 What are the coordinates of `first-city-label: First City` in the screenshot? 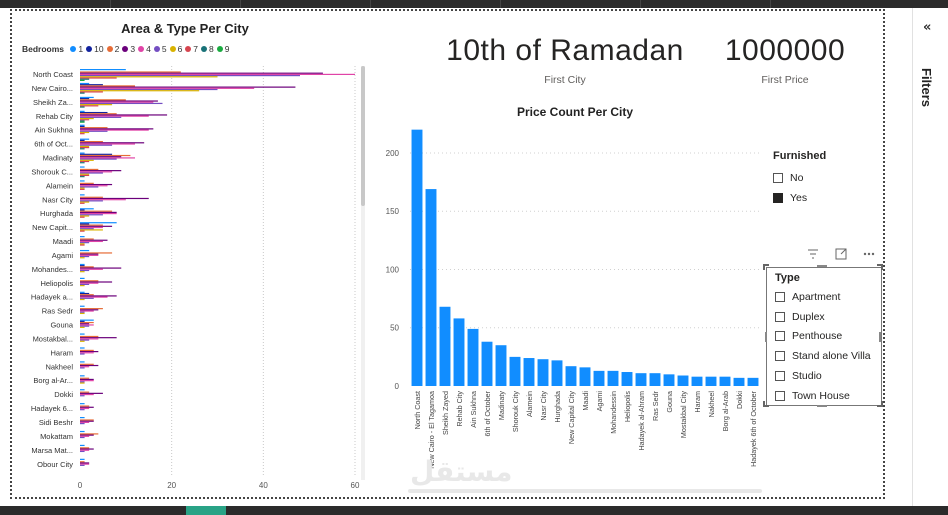 It's located at (565, 80).